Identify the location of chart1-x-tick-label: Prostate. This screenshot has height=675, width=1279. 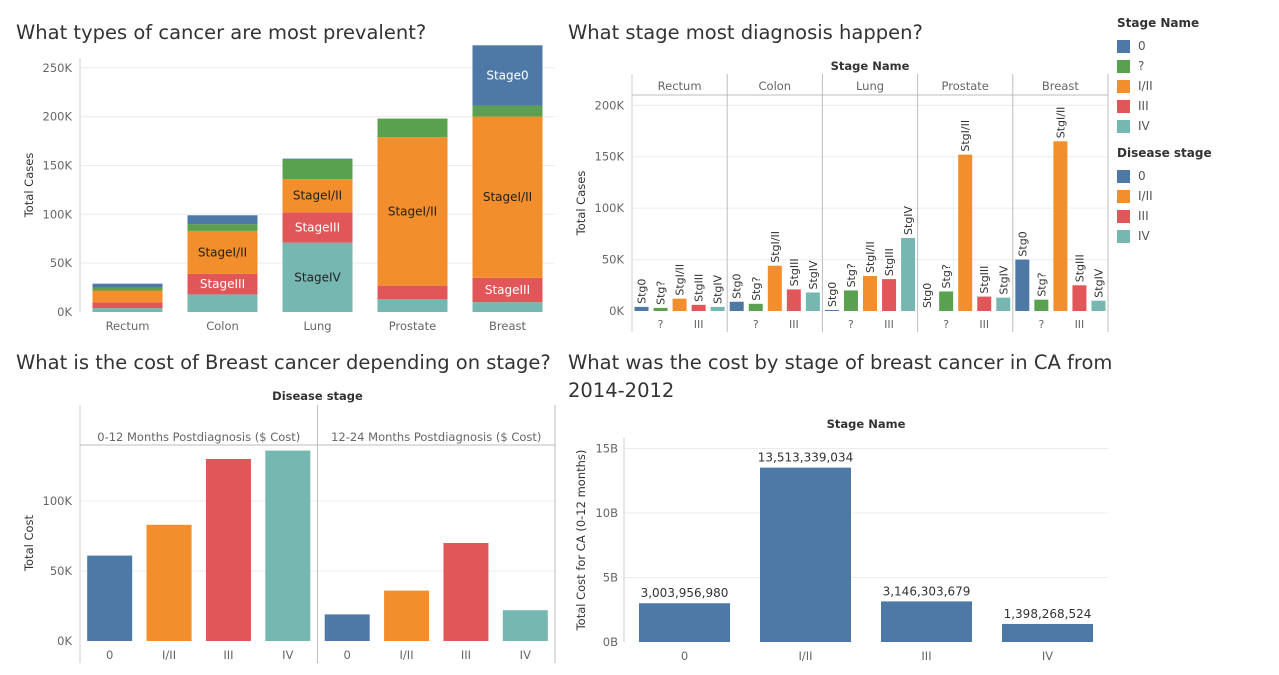
(412, 326).